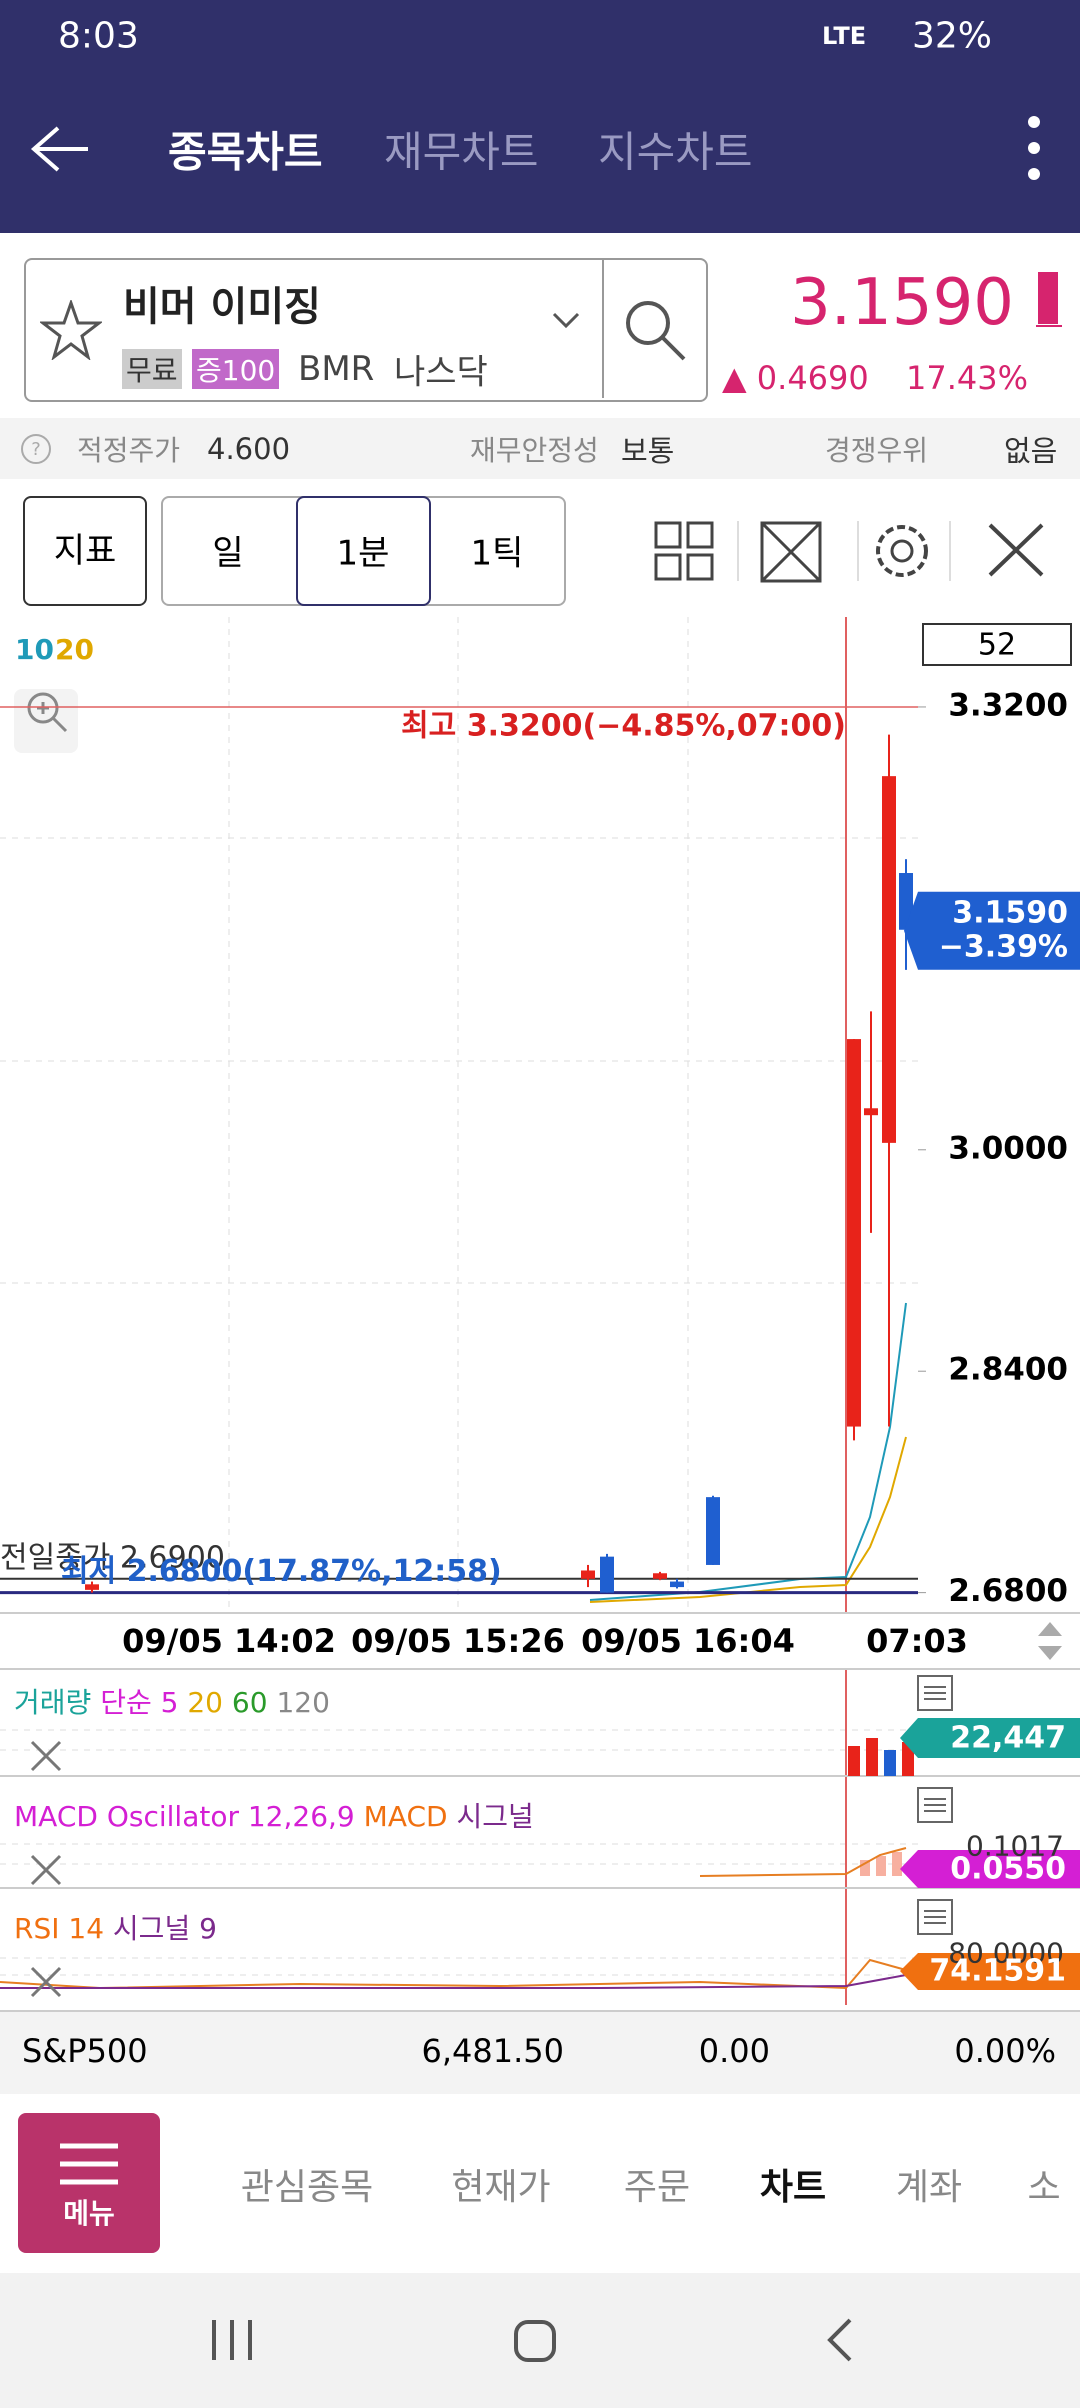 This screenshot has width=1080, height=2408. Describe the element at coordinates (684, 551) in the screenshot. I see `layout-icon` at that location.